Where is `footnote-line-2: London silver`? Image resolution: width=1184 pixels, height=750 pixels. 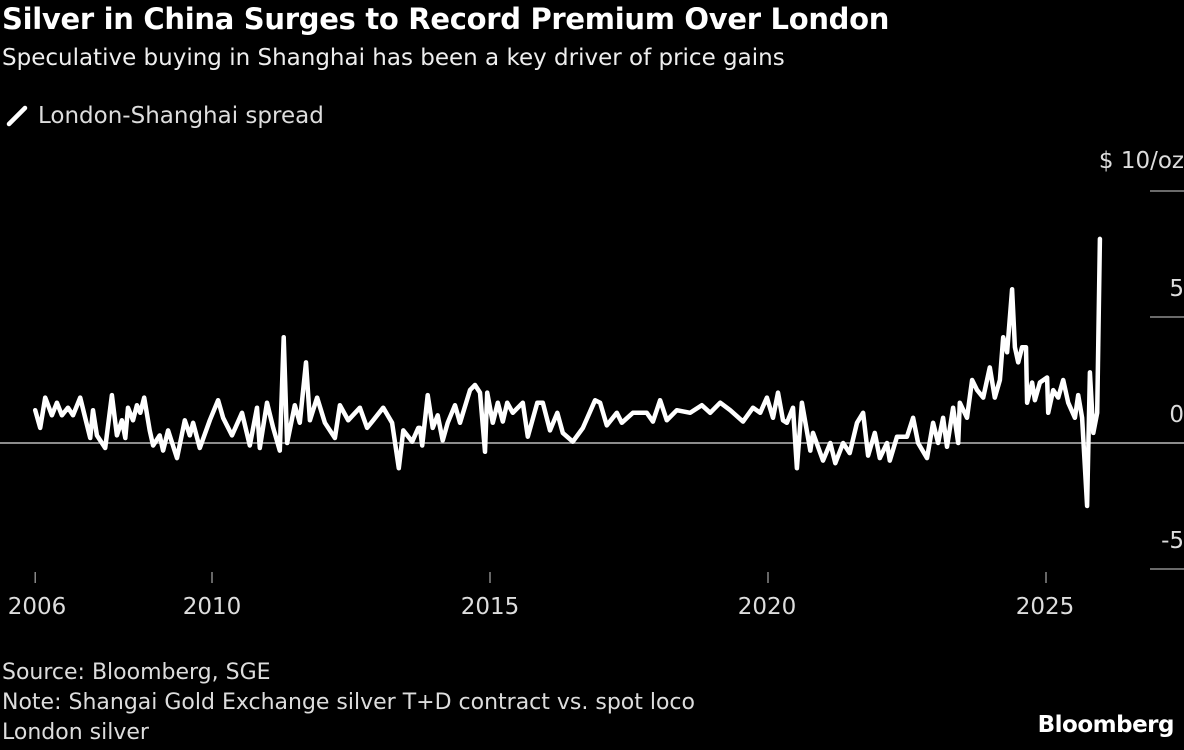 footnote-line-2: London silver is located at coordinates (75, 732).